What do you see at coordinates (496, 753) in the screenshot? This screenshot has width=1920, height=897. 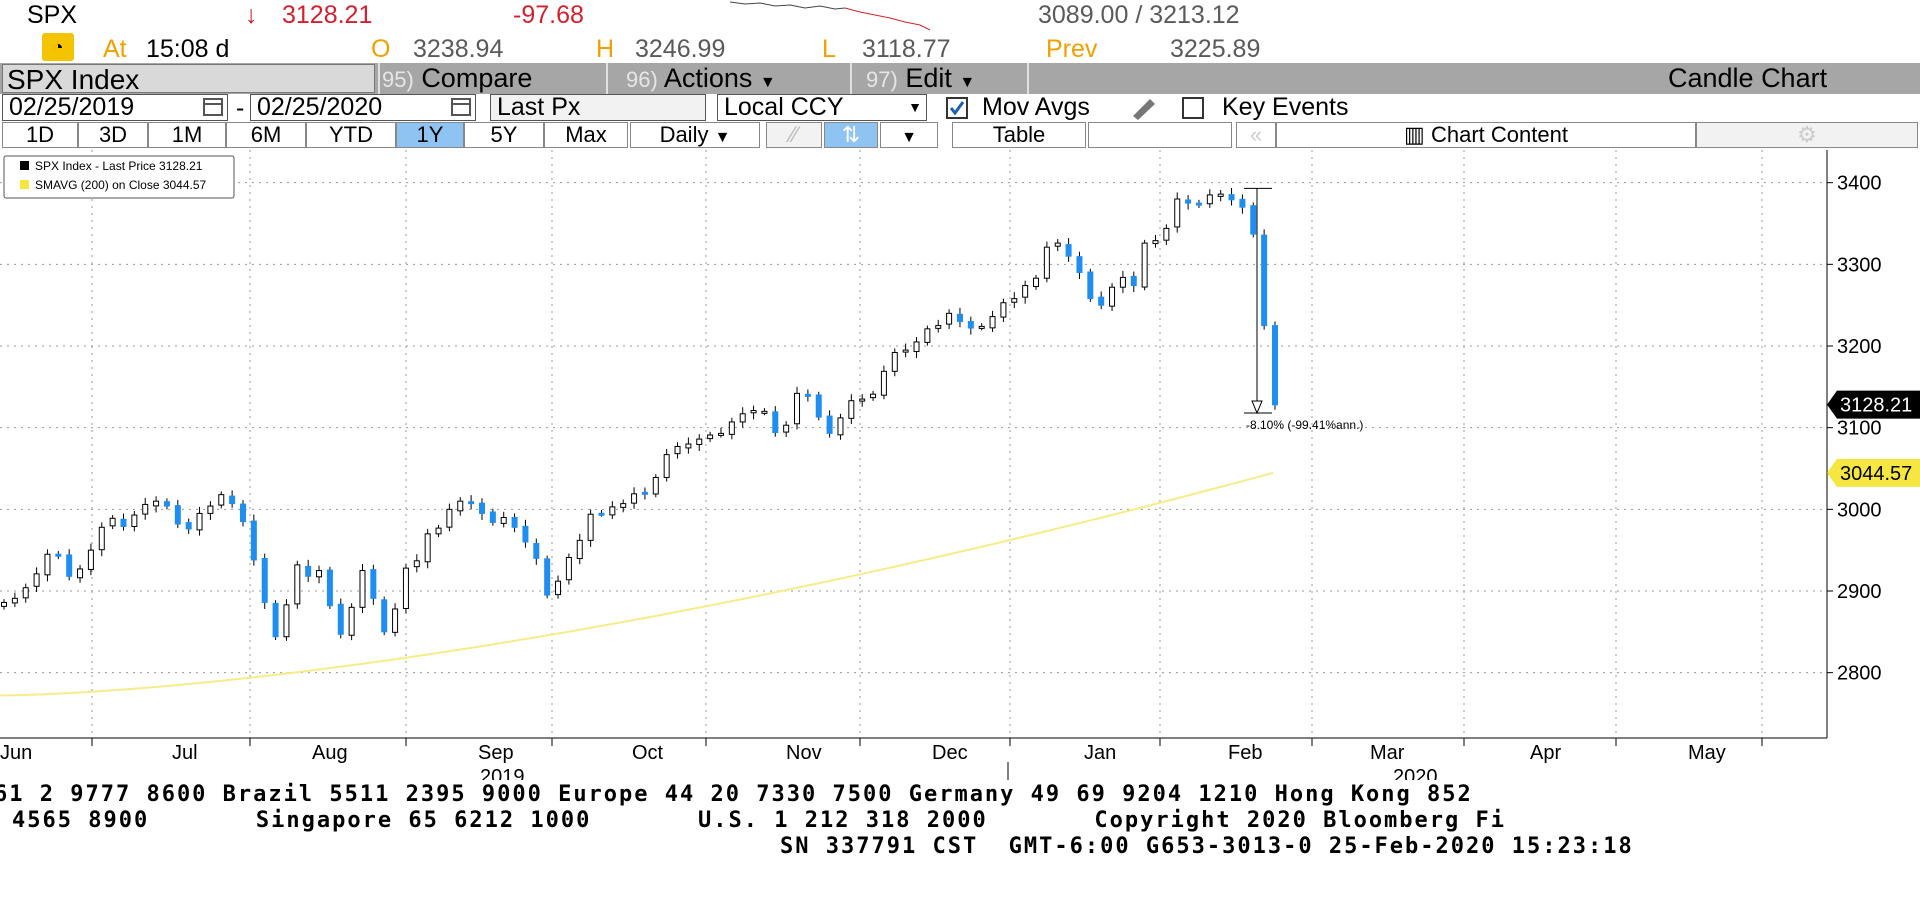 I see `x-month-label: Sep` at bounding box center [496, 753].